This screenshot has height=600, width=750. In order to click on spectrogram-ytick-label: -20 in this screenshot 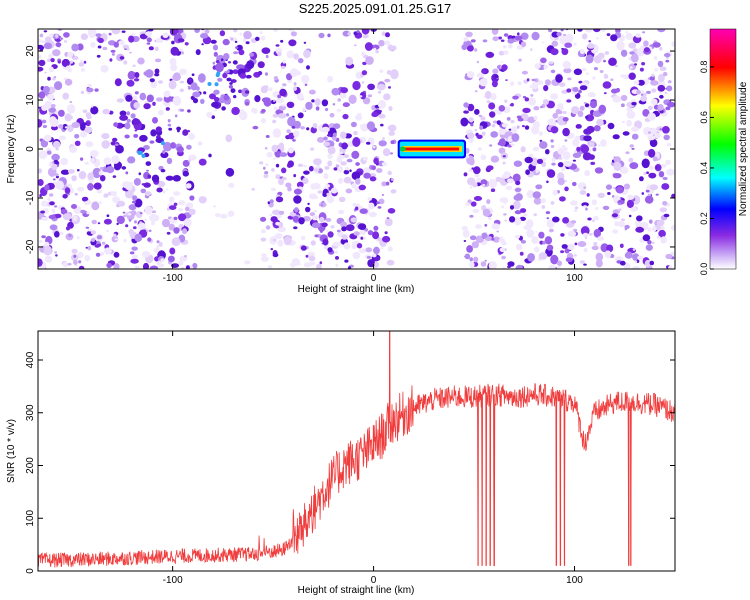, I will do `click(30, 246)`.